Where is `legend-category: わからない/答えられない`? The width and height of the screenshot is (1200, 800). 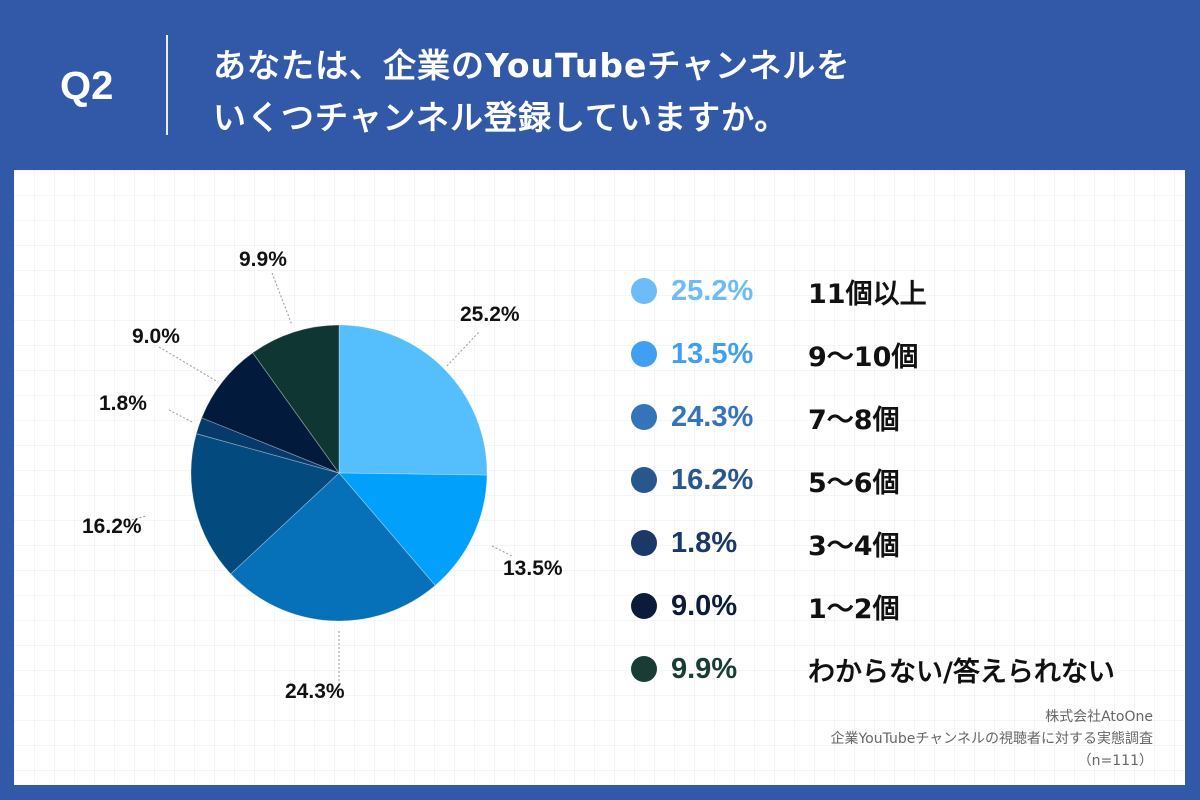
legend-category: わからない/答えられない is located at coordinates (961, 672).